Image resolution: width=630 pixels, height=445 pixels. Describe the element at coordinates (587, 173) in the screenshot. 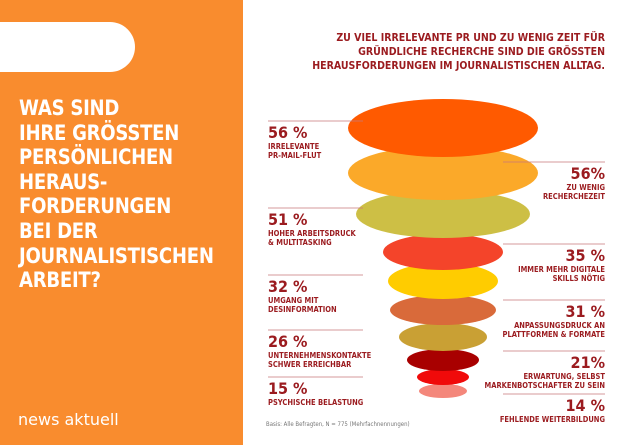

I see `segment-value: 56%` at that location.